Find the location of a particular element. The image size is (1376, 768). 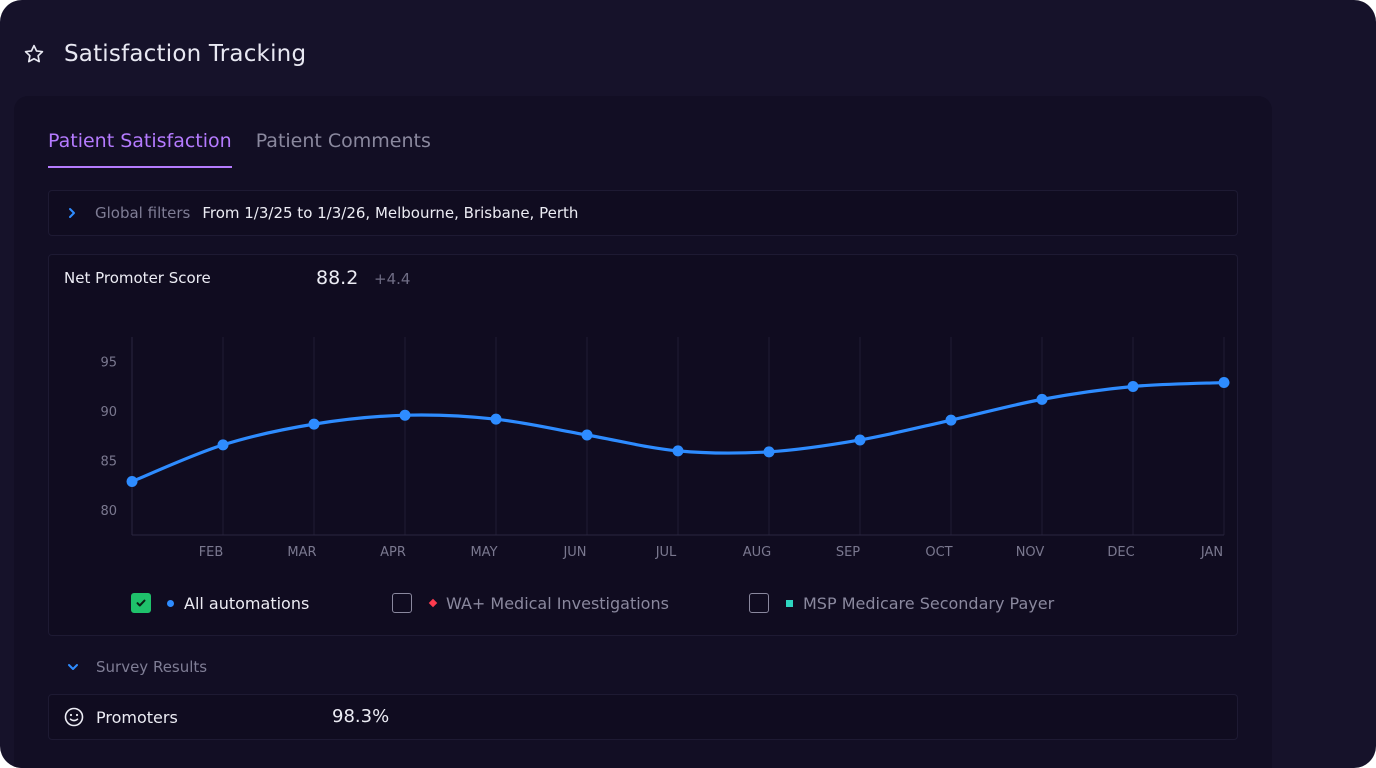

x-tick-label: JAN is located at coordinates (1211, 552).